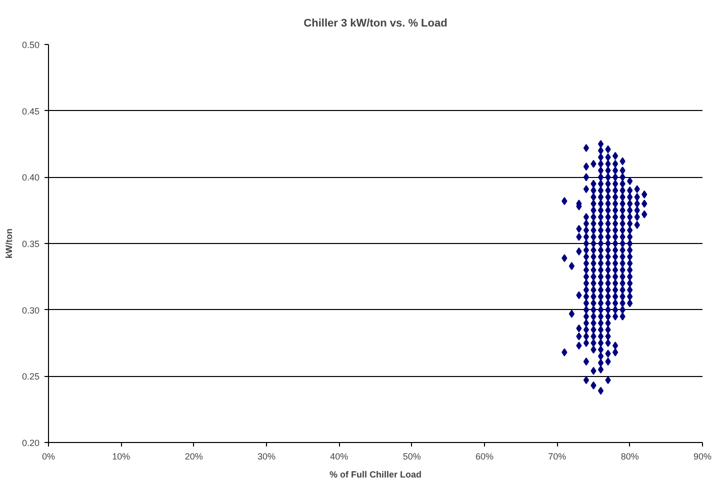  Describe the element at coordinates (31, 443) in the screenshot. I see `y-tick-label: 0.20` at that location.